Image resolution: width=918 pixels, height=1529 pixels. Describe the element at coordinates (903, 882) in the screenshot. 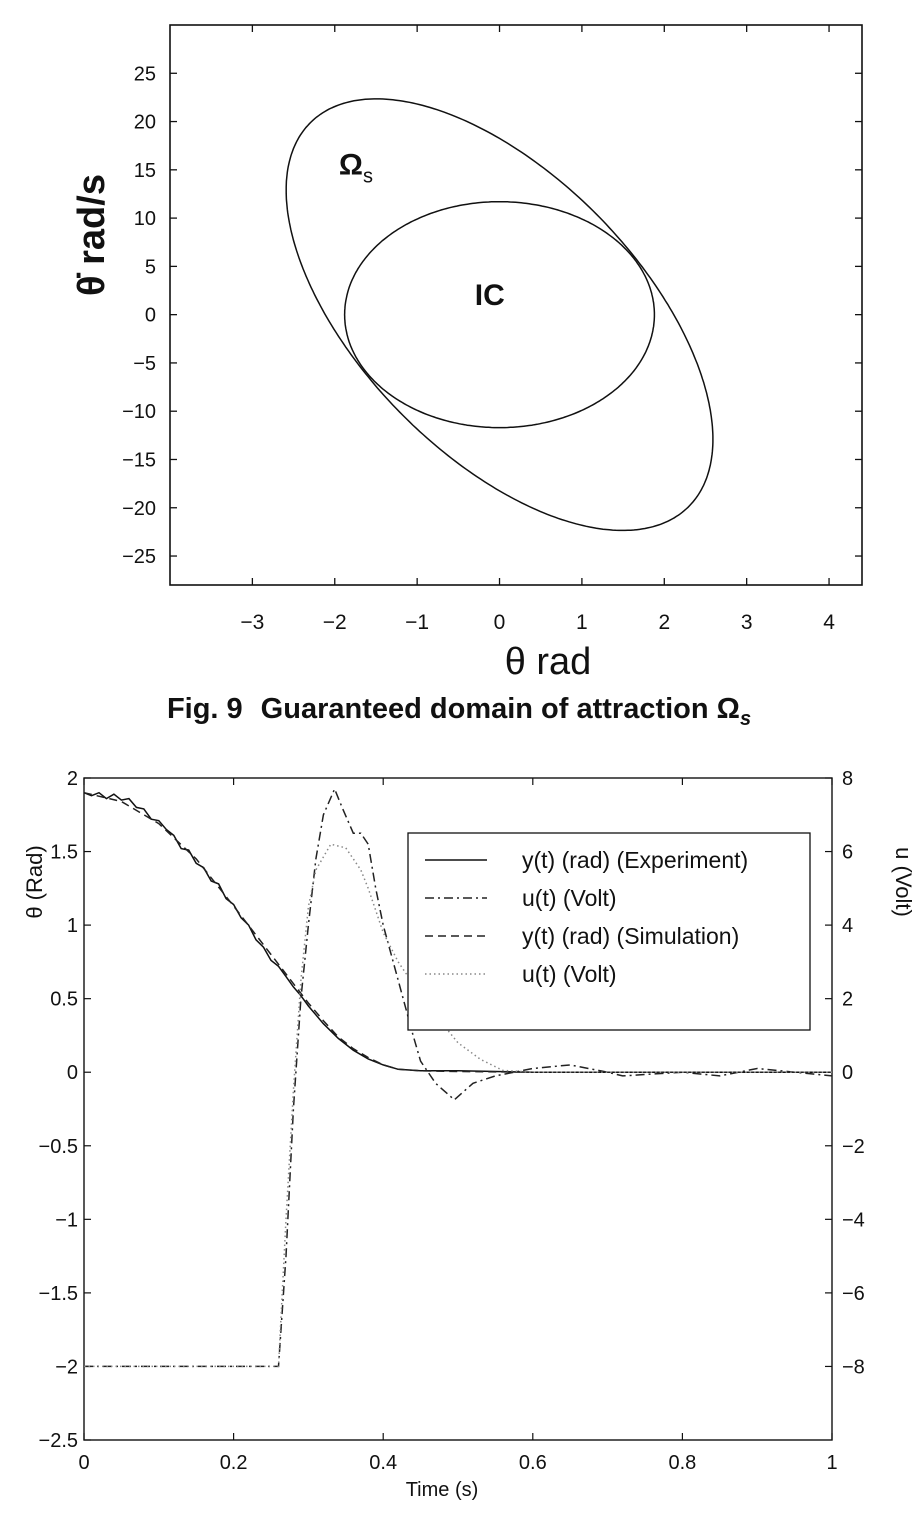

I see `bottom-right-y-axis-label: u (Volt)` at that location.